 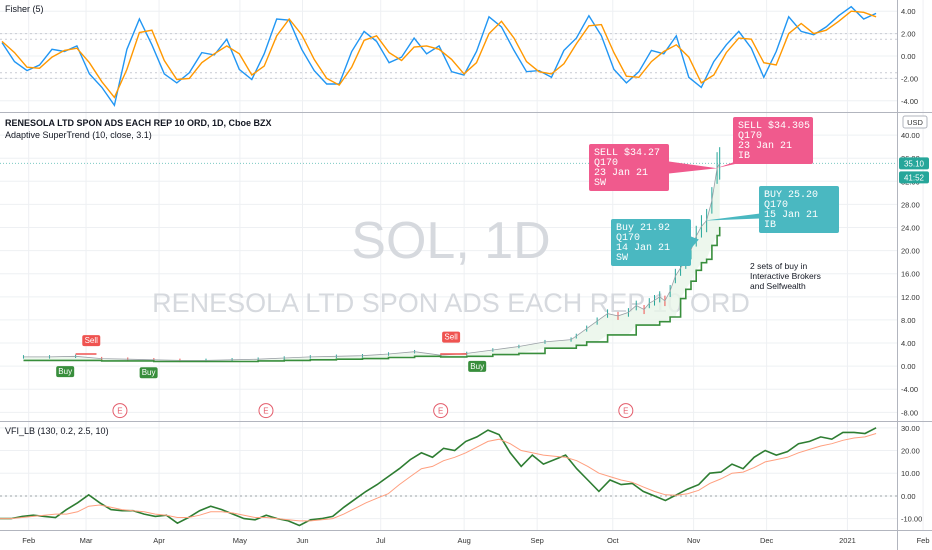 I want to click on x-tick-label: Jun, so click(x=302, y=540).